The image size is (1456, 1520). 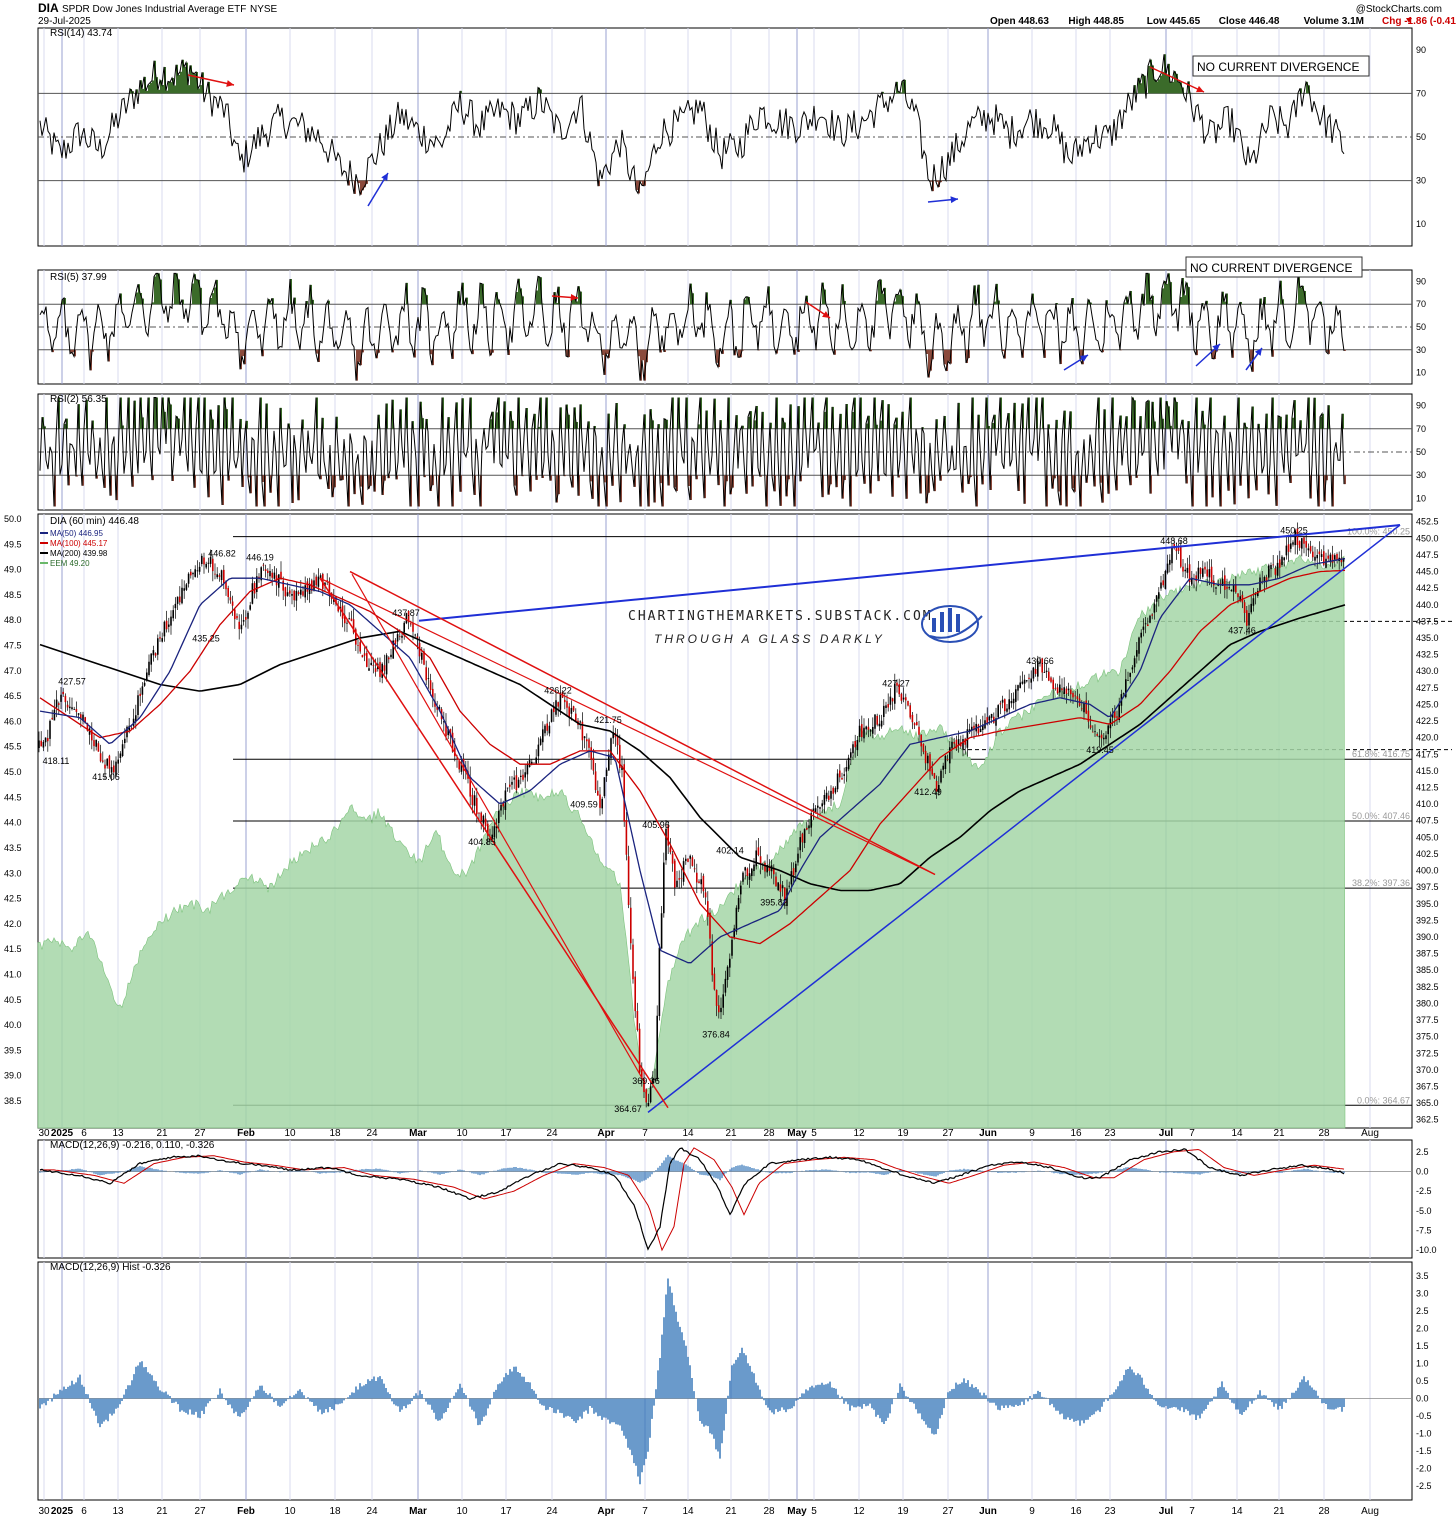 What do you see at coordinates (1278, 67) in the screenshot?
I see `rsi14-note: NO CURRENT DIVERGENCE` at bounding box center [1278, 67].